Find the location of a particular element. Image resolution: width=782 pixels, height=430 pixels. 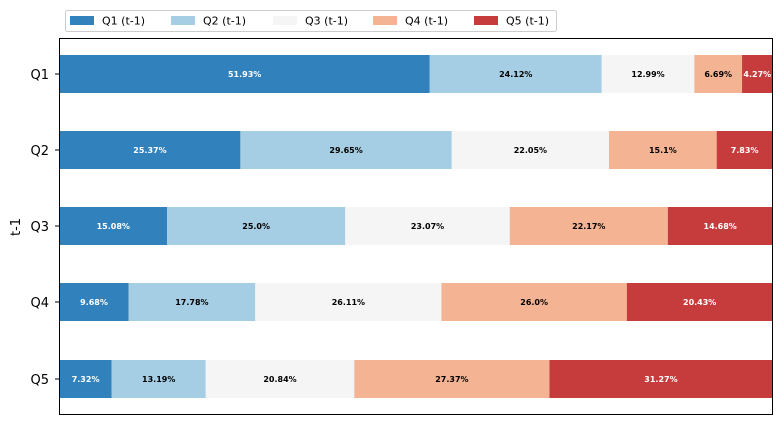

data-label: 51.93% is located at coordinates (244, 74).